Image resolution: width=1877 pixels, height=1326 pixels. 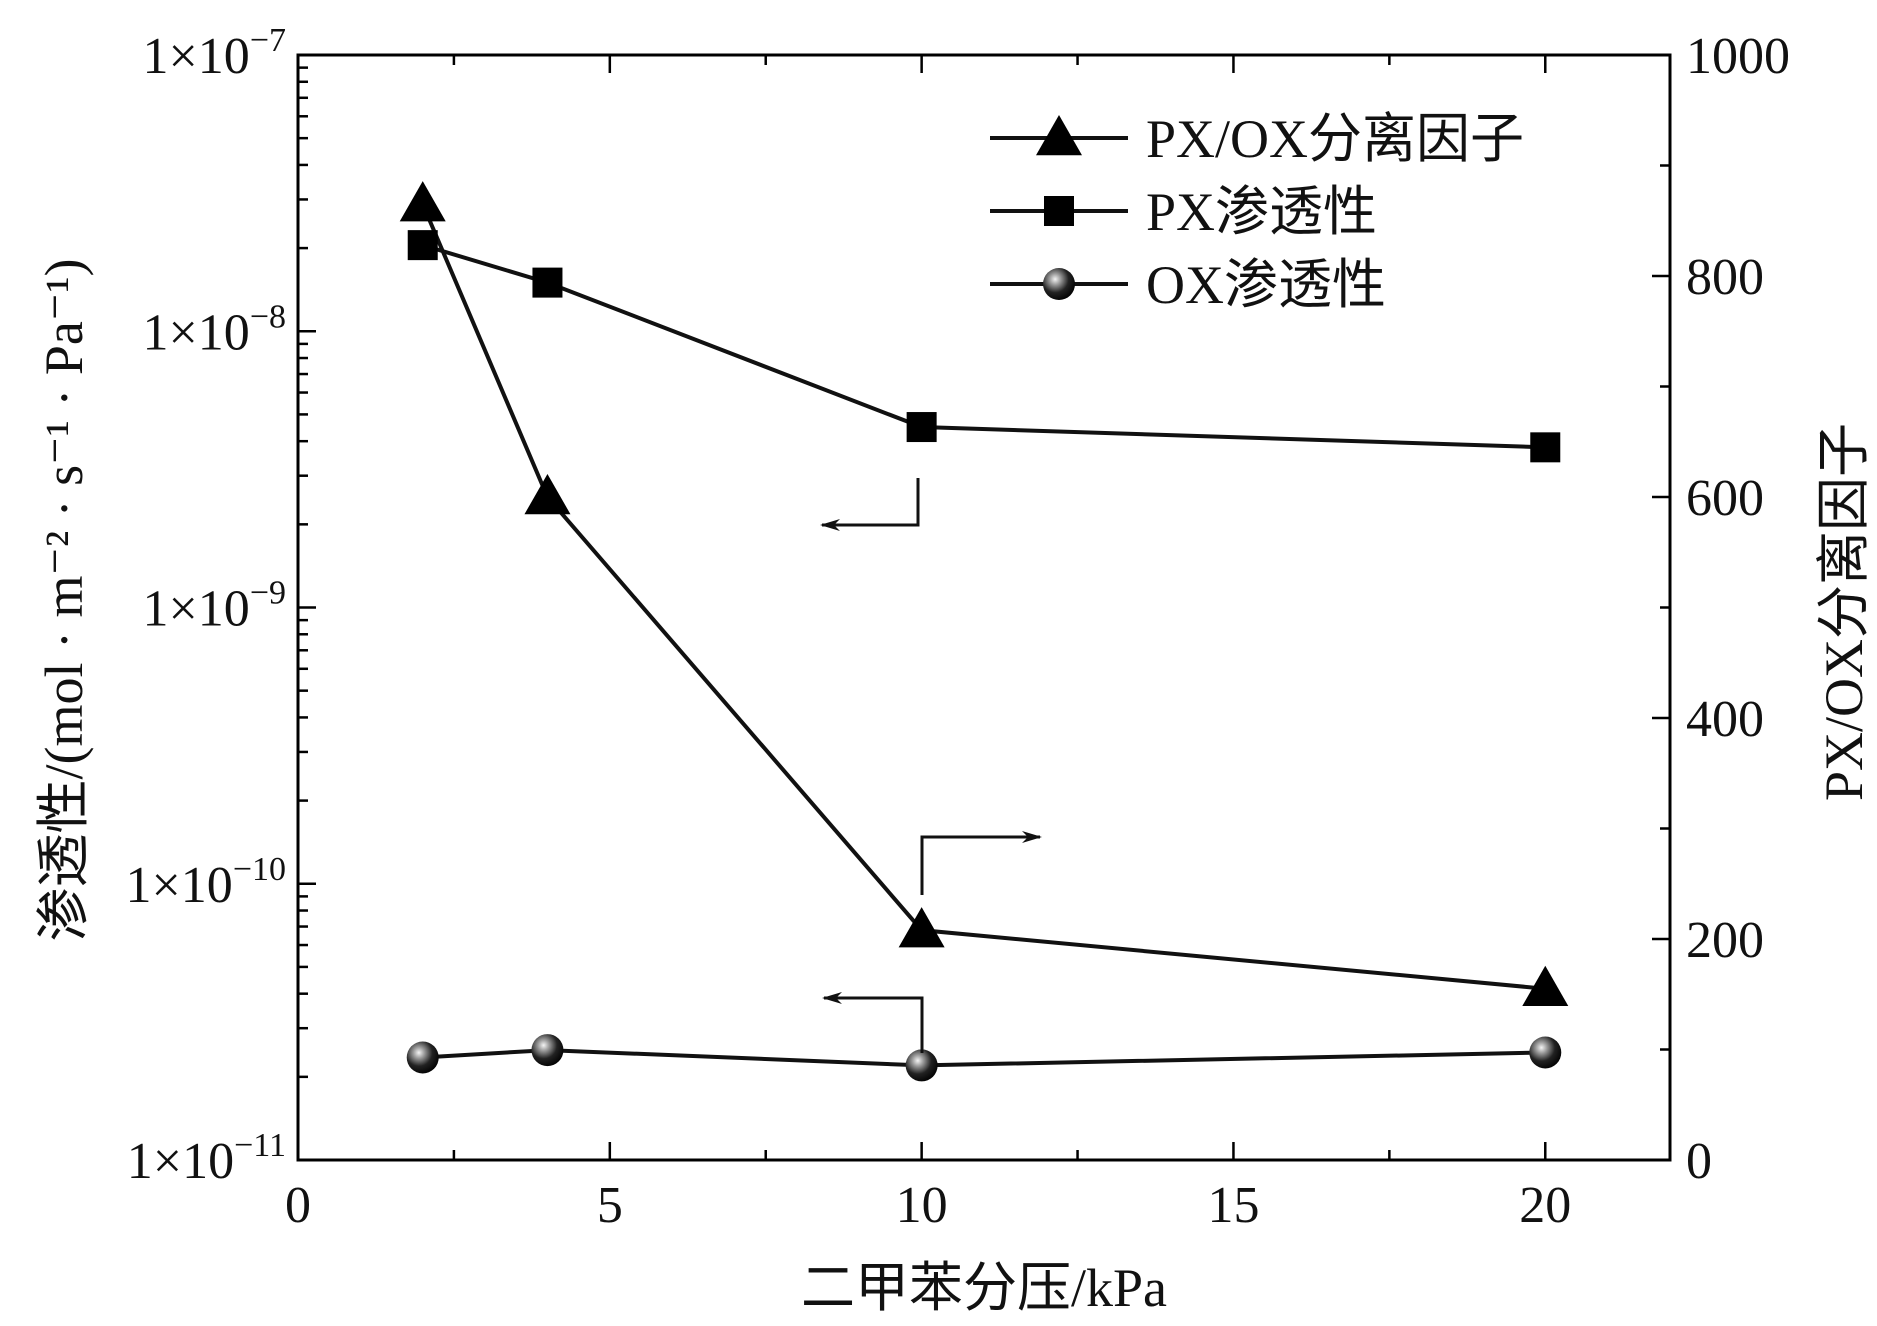 I want to click on y-left-axis-tick-labels: 1×10⁻⁷ 1×10⁻⁸ 1×10⁻⁹ 1×10⁻¹⁰ 1×10⁻¹¹, so click(x=205, y=606).